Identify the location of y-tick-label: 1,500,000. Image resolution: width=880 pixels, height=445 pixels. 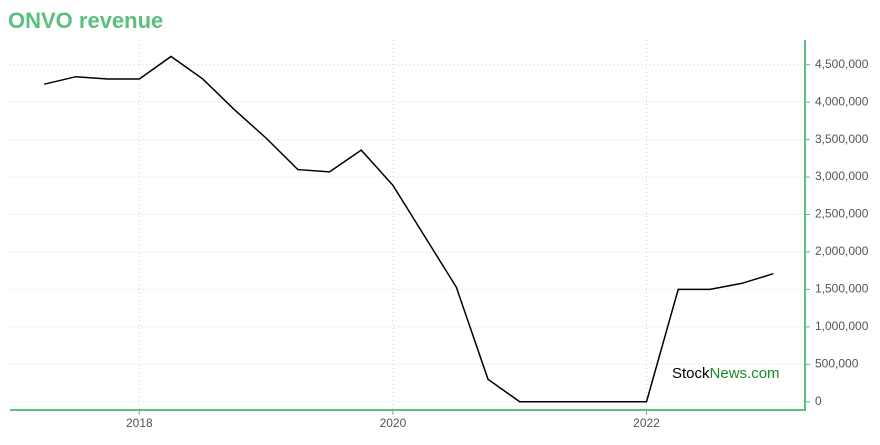
(842, 289).